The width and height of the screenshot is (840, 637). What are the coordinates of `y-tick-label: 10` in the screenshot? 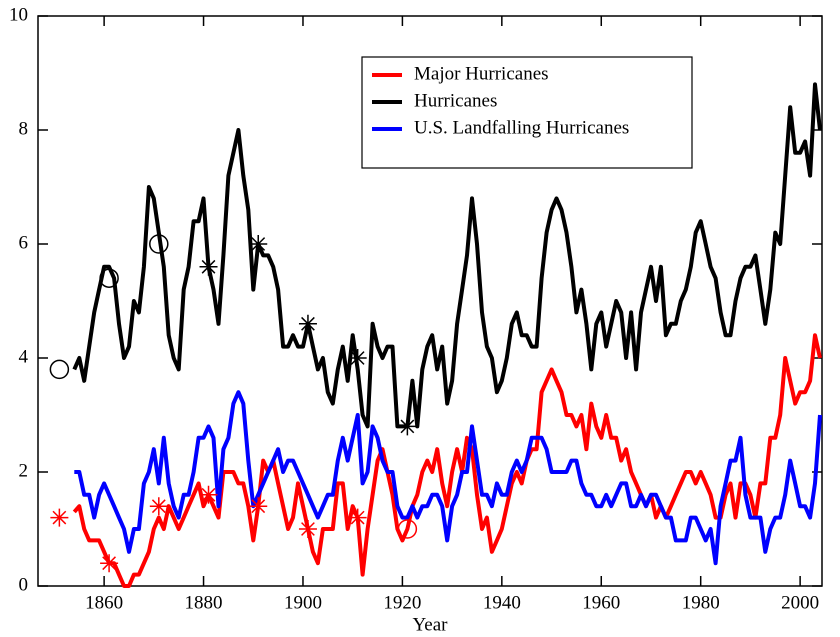 It's located at (18, 14).